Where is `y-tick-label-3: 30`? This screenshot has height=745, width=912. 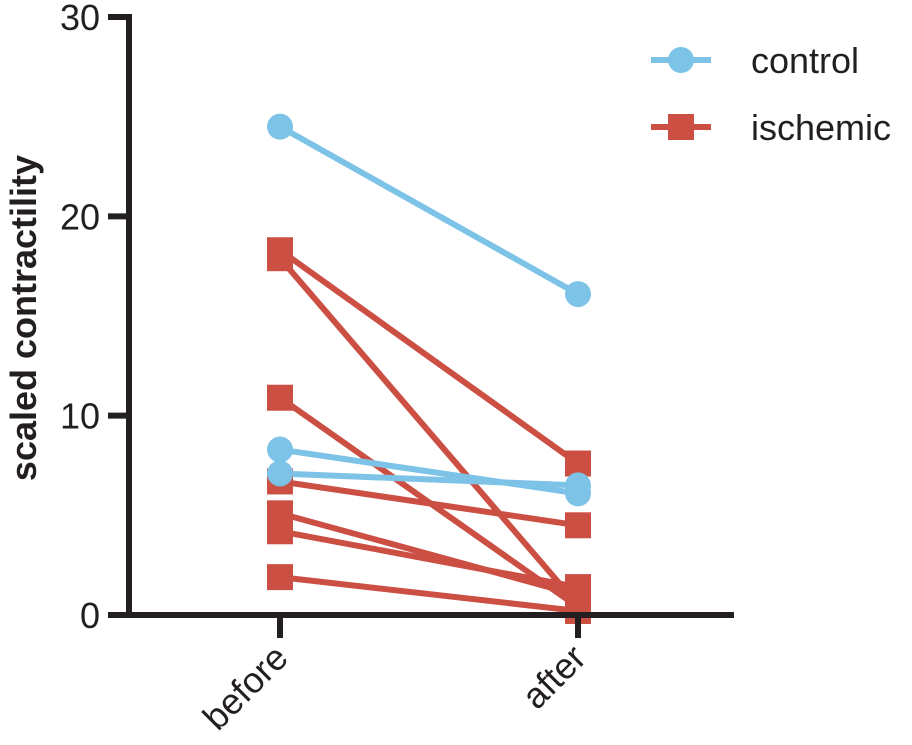
y-tick-label-3: 30 is located at coordinates (80, 19).